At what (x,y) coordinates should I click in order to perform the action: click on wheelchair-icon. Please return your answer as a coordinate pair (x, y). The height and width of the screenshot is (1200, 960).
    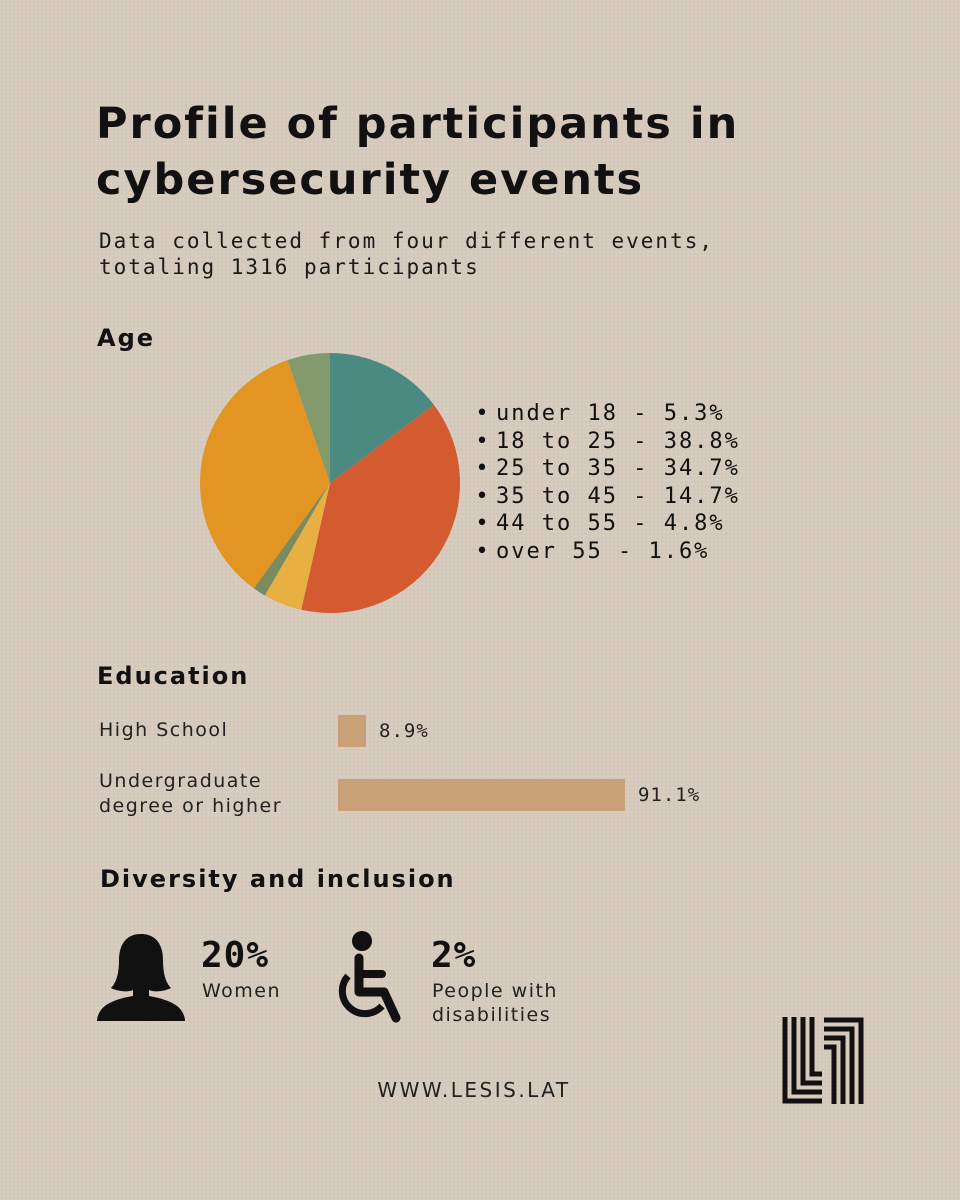
    Looking at the image, I should click on (369, 977).